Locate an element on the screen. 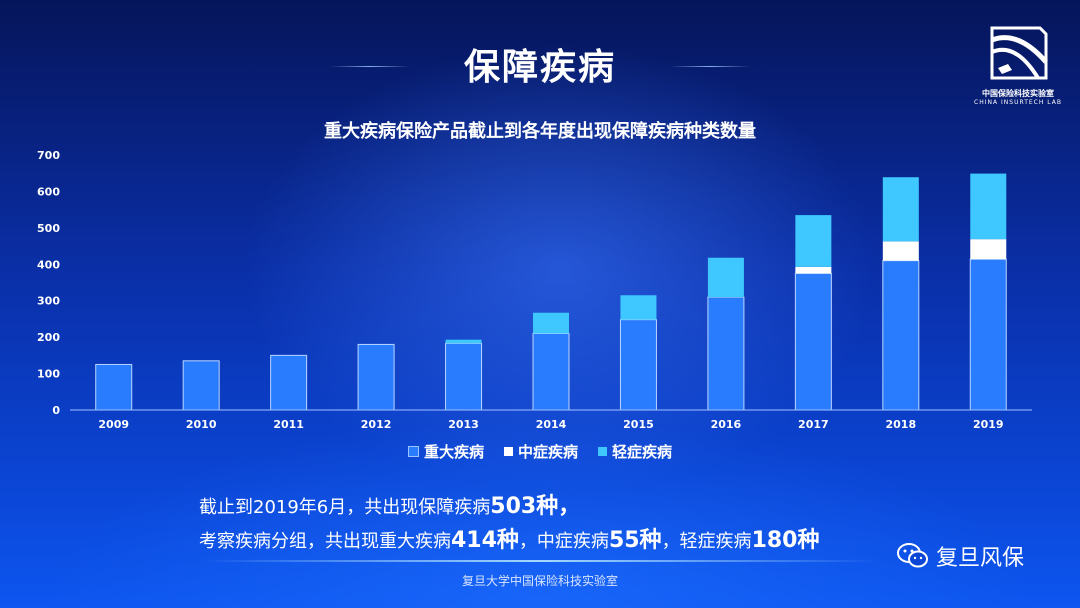 The width and height of the screenshot is (1080, 608). summary-line-1-text: 截止到2019年6月，共出现保障疾病 is located at coordinates (345, 507).